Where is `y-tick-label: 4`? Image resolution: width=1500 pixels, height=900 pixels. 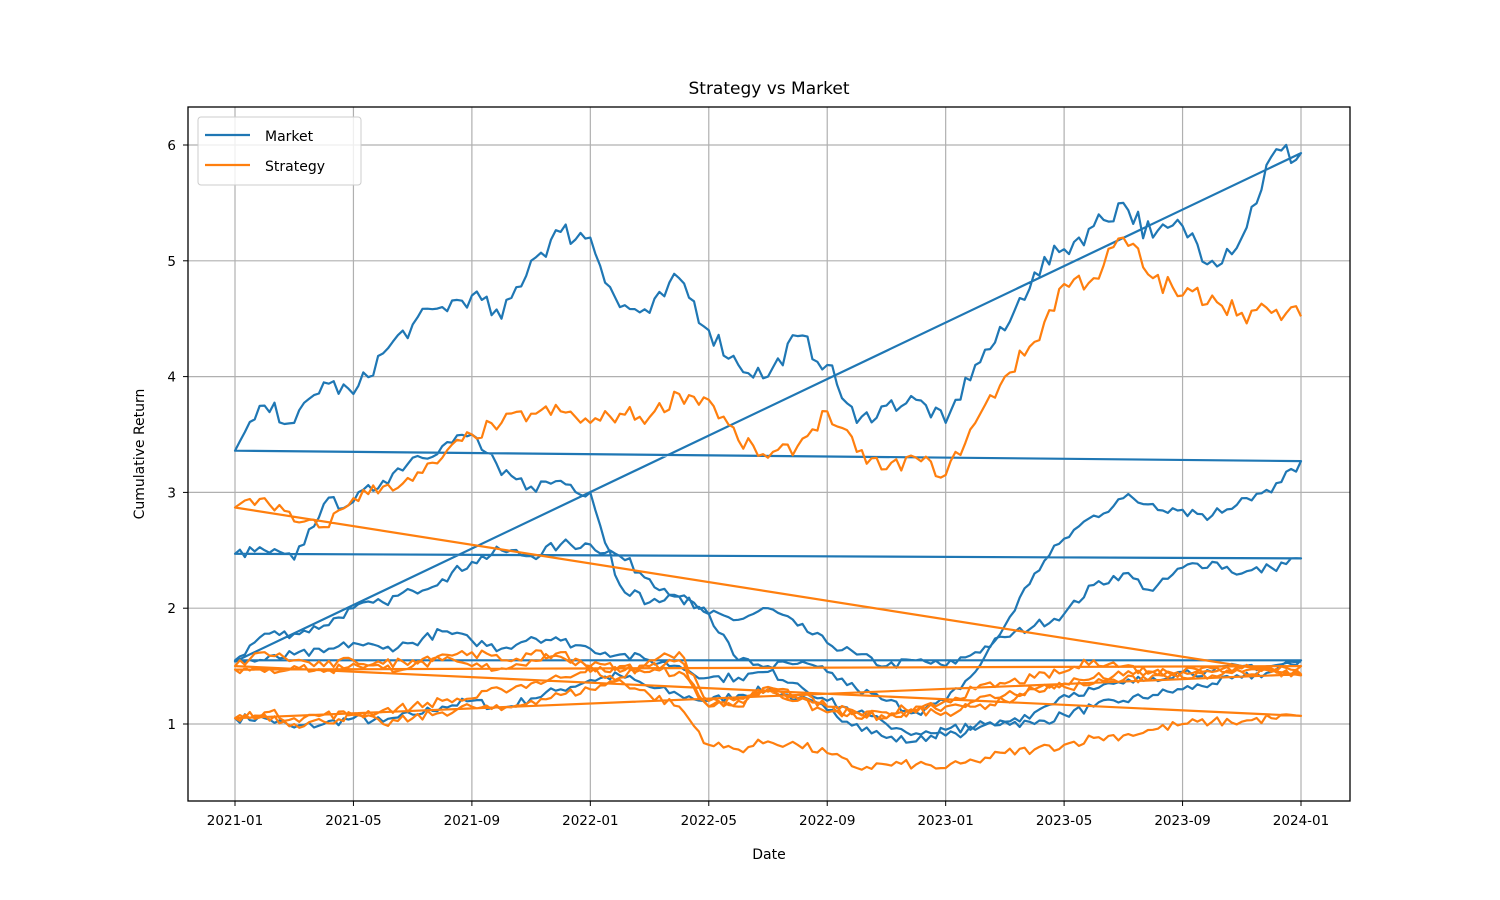 y-tick-label: 4 is located at coordinates (171, 378).